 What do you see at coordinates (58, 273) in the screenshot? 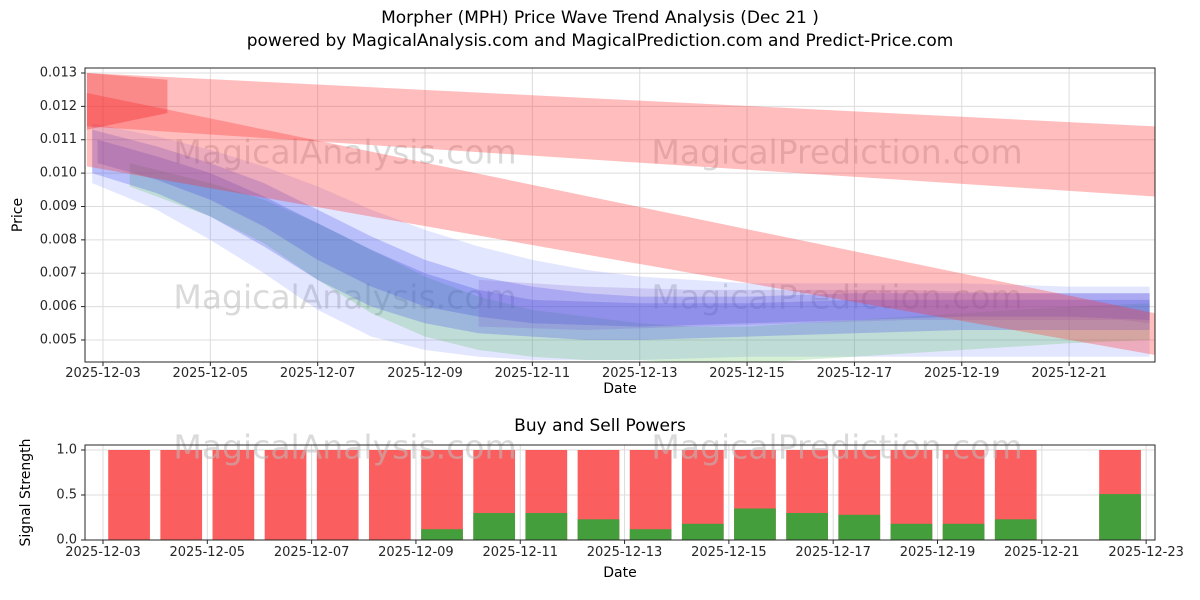
I see `y-tick-label: 0.007` at bounding box center [58, 273].